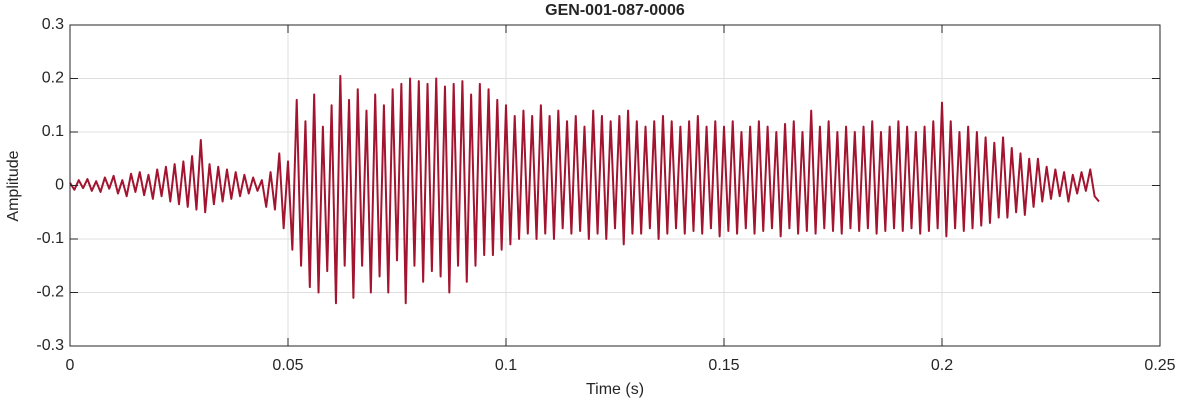 The height and width of the screenshot is (404, 1182). Describe the element at coordinates (70, 365) in the screenshot. I see `x-tick-label: 0` at that location.